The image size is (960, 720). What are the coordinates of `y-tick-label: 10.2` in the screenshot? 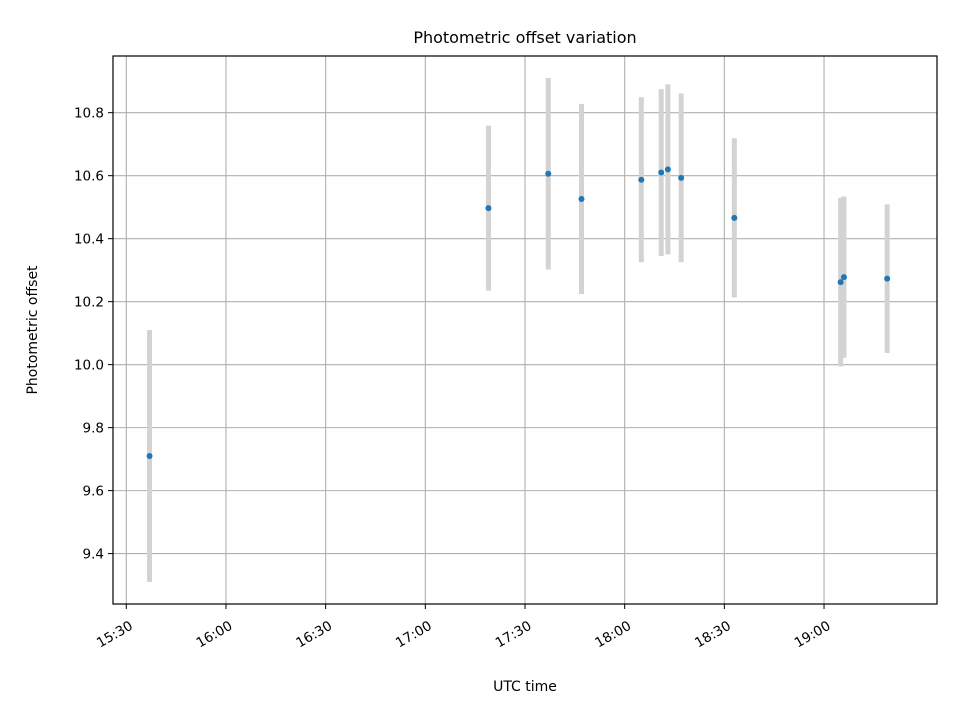 It's located at (89, 303).